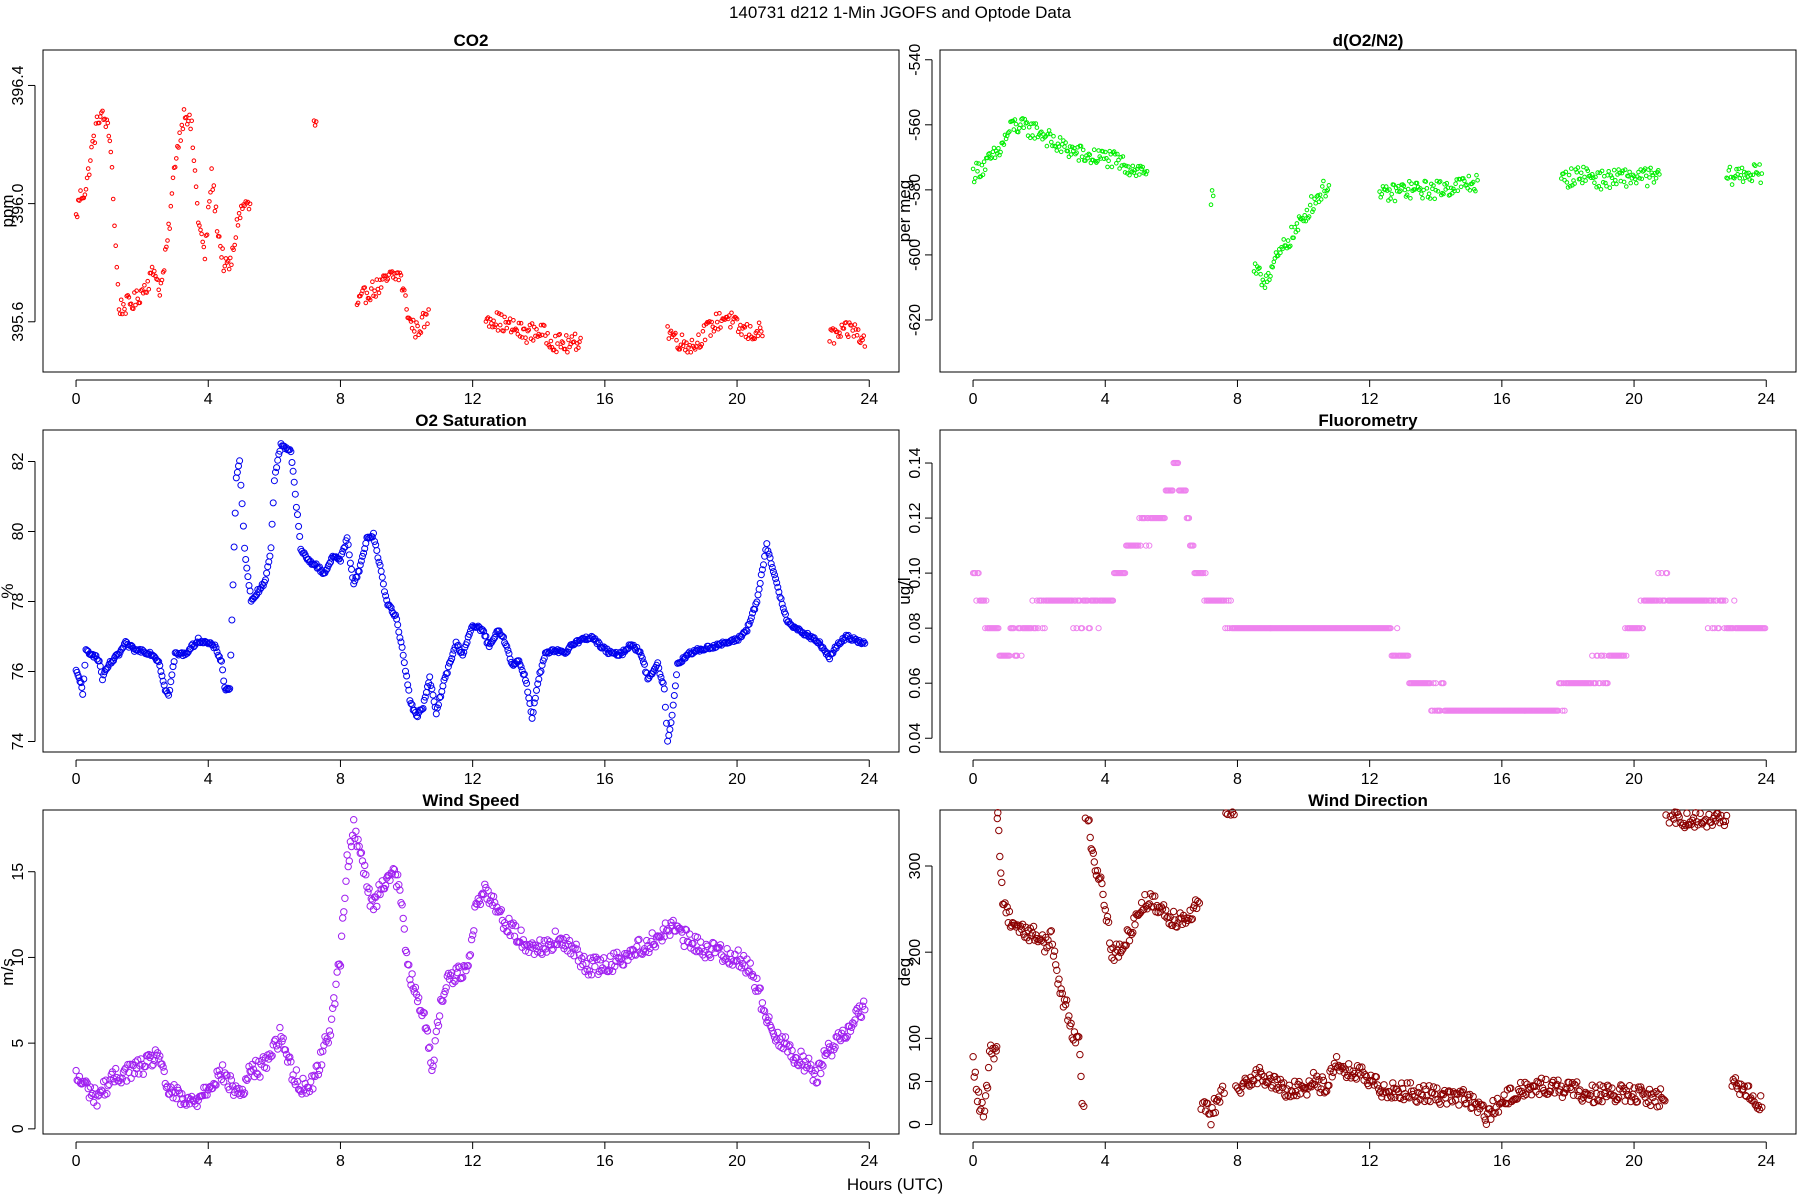 The width and height of the screenshot is (1800, 1200). What do you see at coordinates (470, 800) in the screenshot?
I see `panel-title-wspd: Wind Speed` at bounding box center [470, 800].